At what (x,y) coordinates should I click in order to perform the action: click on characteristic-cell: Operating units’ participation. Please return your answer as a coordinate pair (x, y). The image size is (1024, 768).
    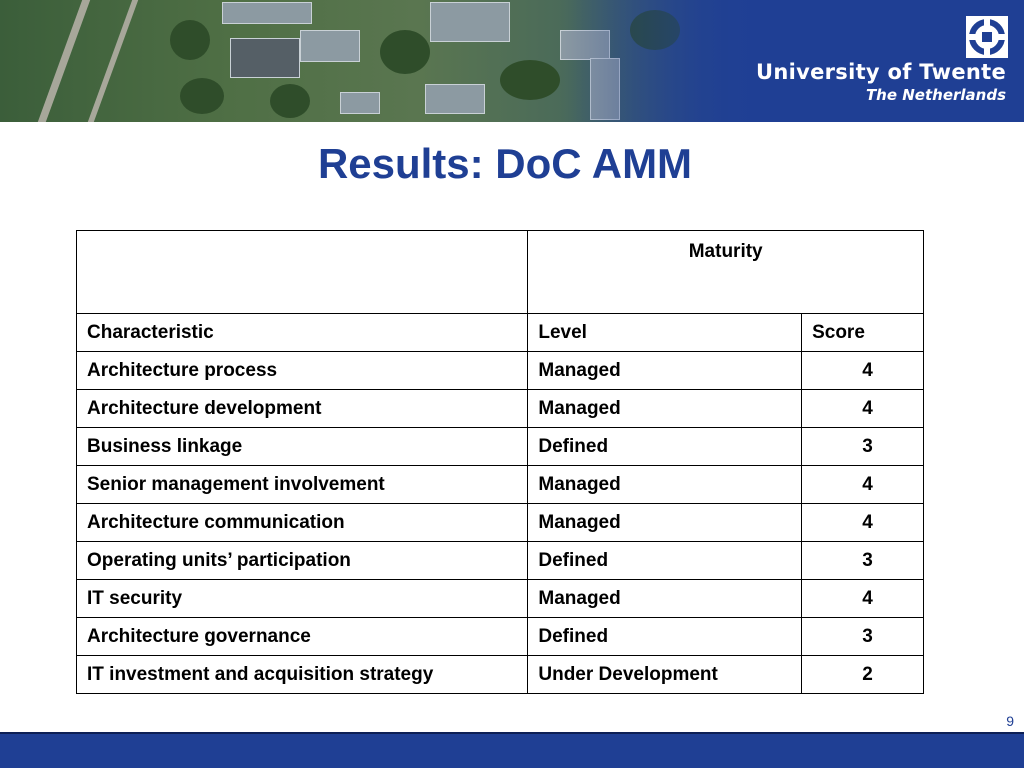
    Looking at the image, I should click on (302, 560).